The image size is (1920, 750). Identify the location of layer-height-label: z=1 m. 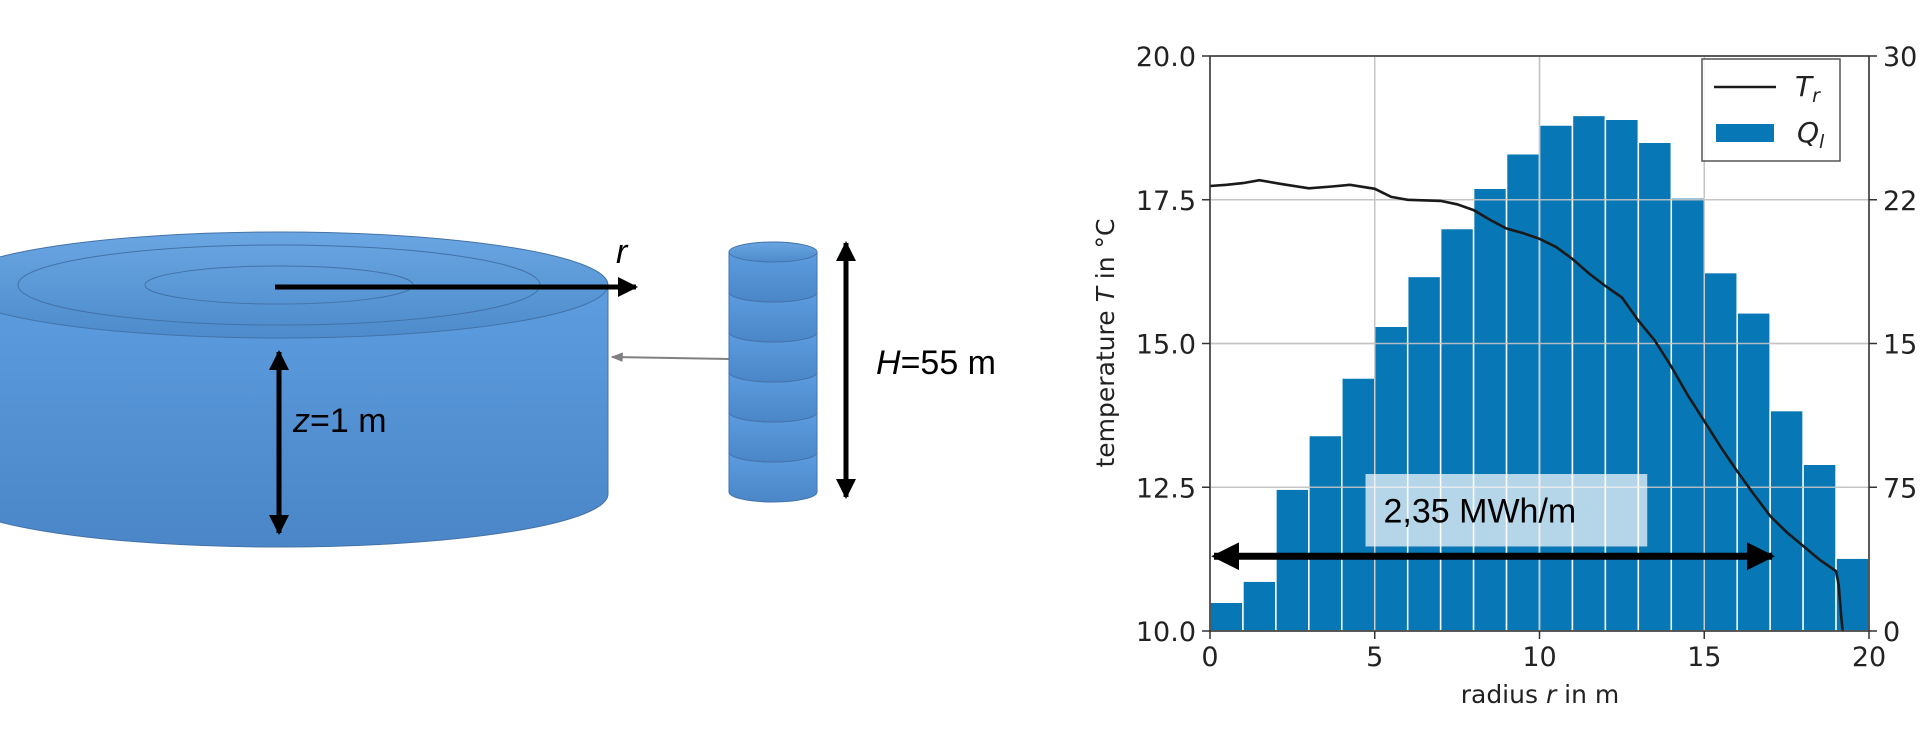
(339, 421).